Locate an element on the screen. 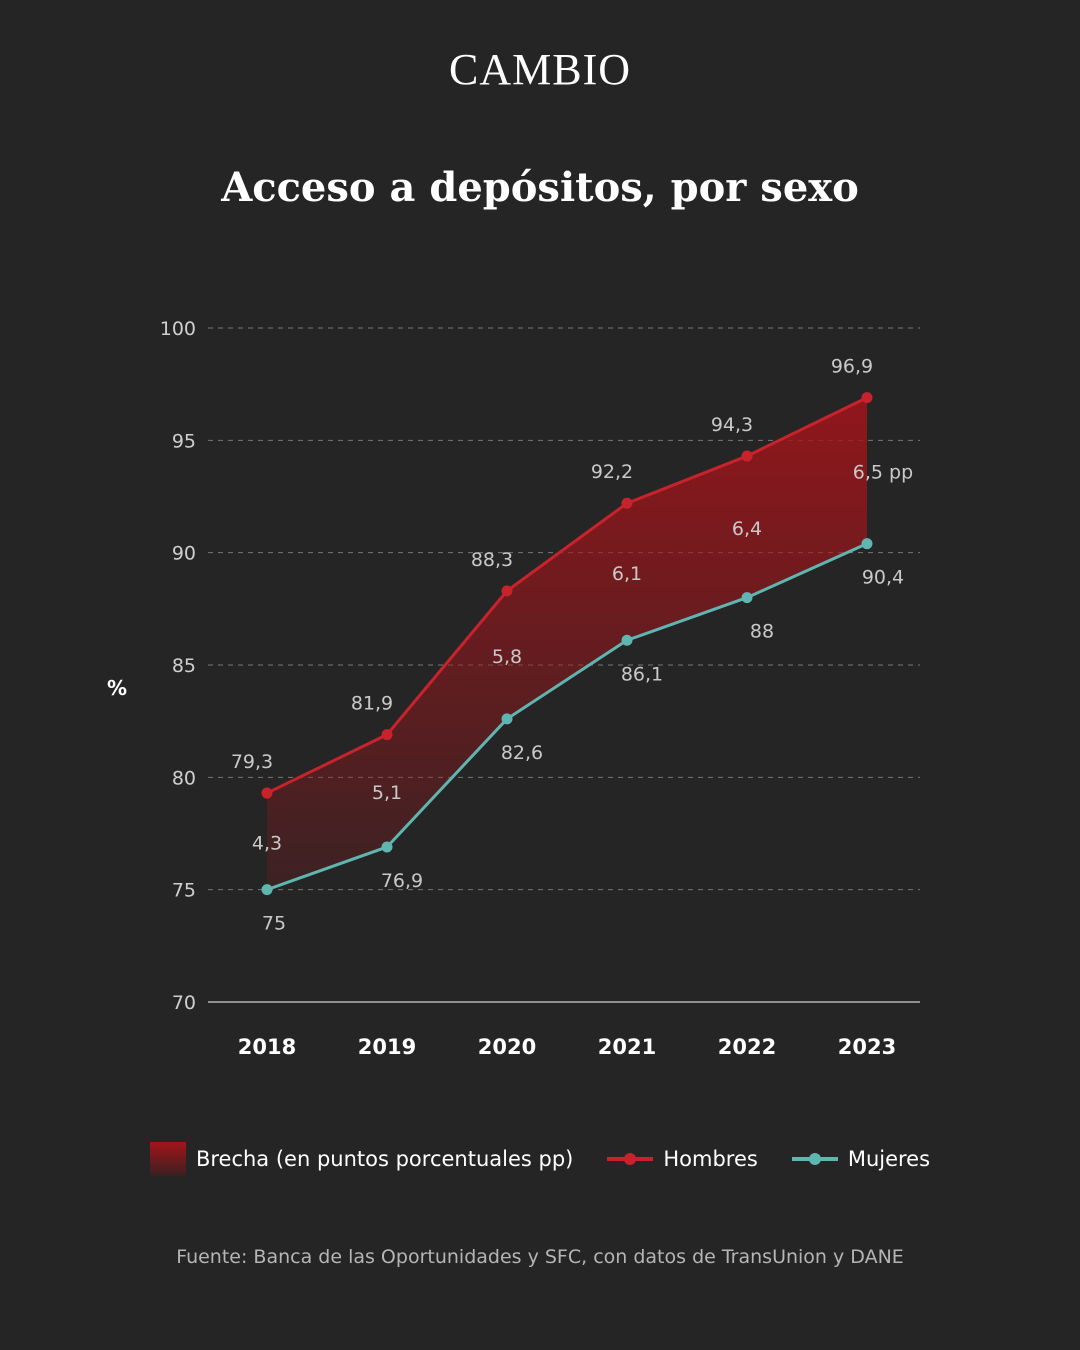 The width and height of the screenshot is (1080, 1350). x-tick-label: 2020 is located at coordinates (507, 1047).